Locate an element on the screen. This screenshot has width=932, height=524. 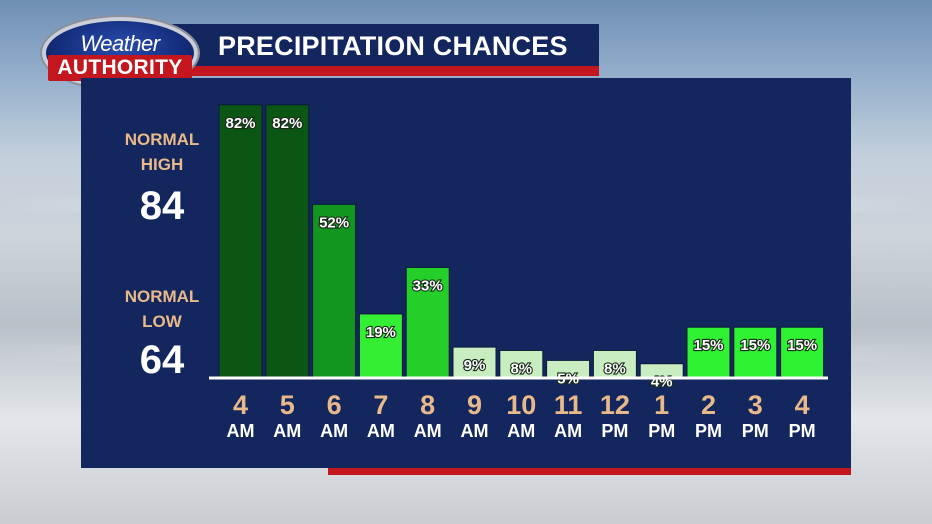
page-title: PRECIPITATION CHANCES is located at coordinates (393, 46).